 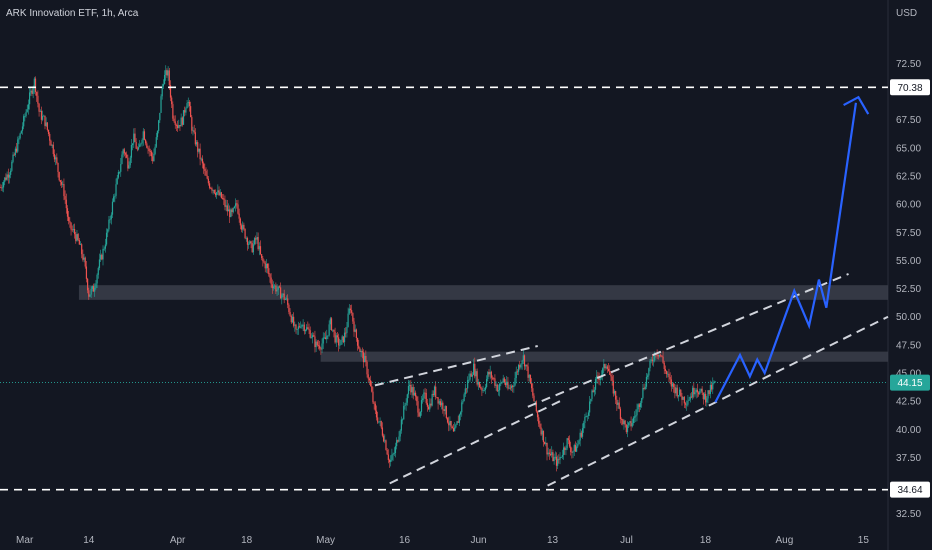 What do you see at coordinates (476, 442) in the screenshot?
I see `channel-1-lower-trendline` at bounding box center [476, 442].